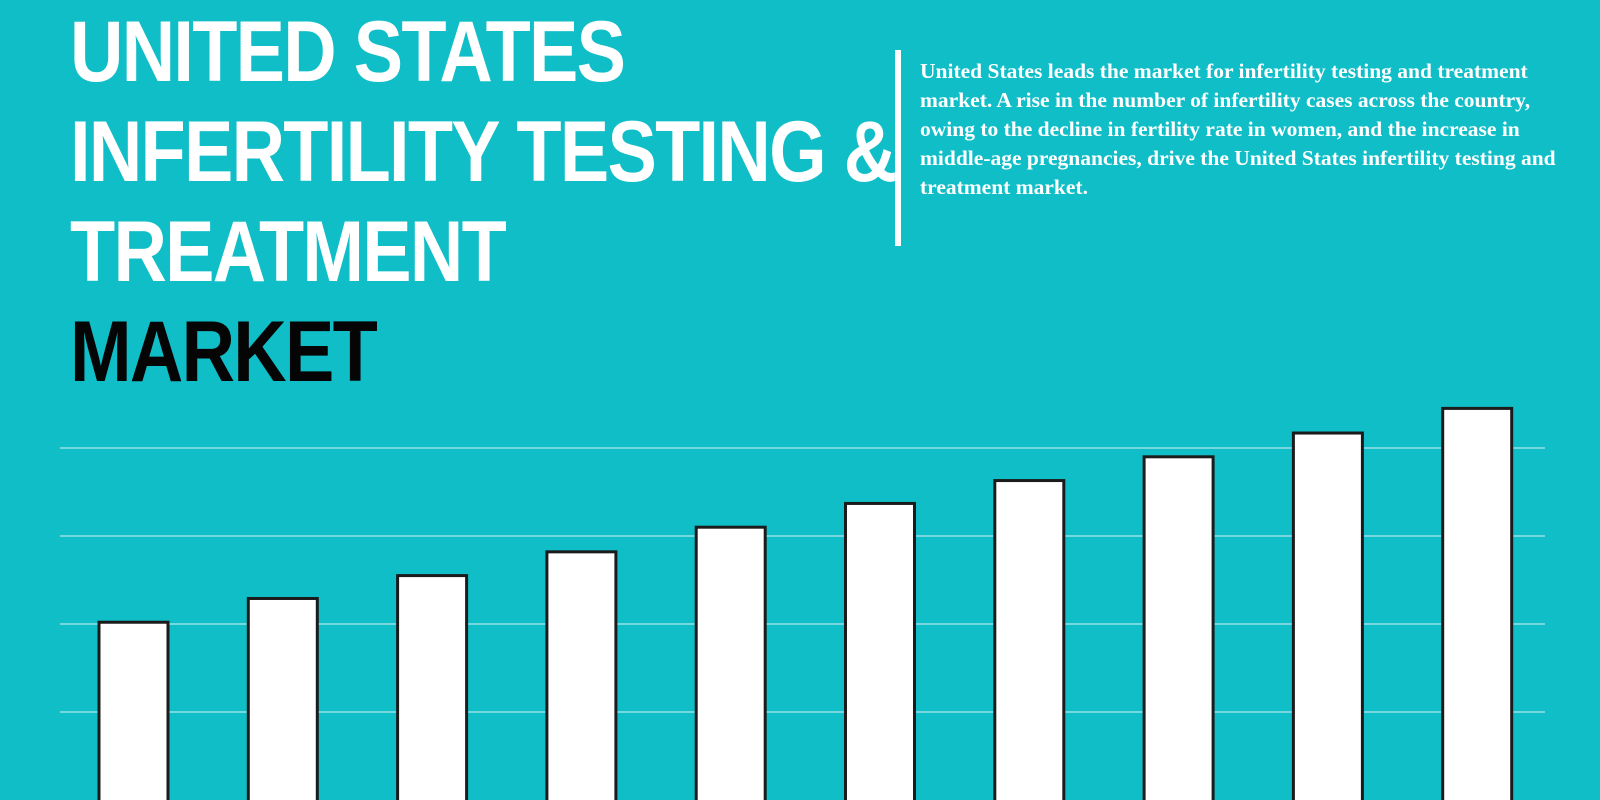  I want to click on title-line-accent: MARKET, so click(224, 352).